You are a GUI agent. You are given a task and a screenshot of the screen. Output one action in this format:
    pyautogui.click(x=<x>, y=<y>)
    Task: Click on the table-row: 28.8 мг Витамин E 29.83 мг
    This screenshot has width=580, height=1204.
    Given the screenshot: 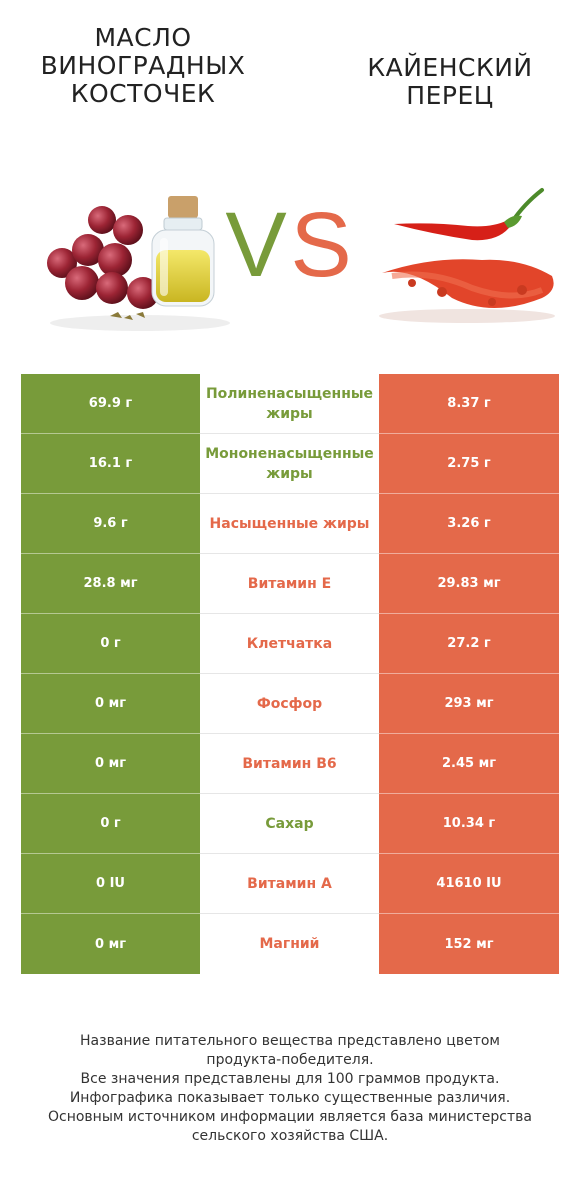 What is the action you would take?
    pyautogui.click(x=290, y=584)
    